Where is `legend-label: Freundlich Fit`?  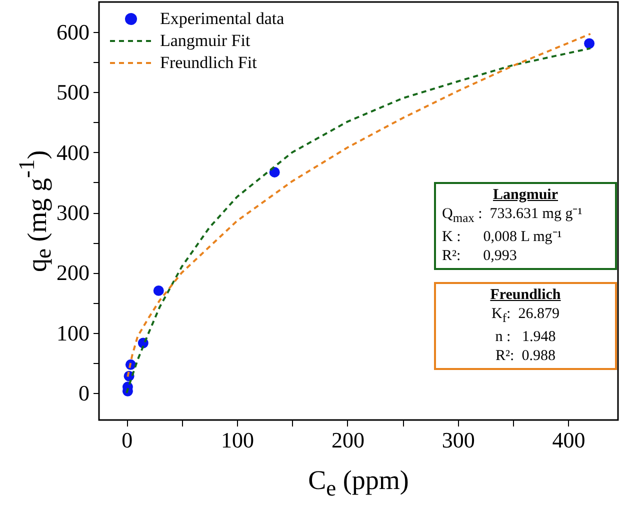 legend-label: Freundlich Fit is located at coordinates (208, 63).